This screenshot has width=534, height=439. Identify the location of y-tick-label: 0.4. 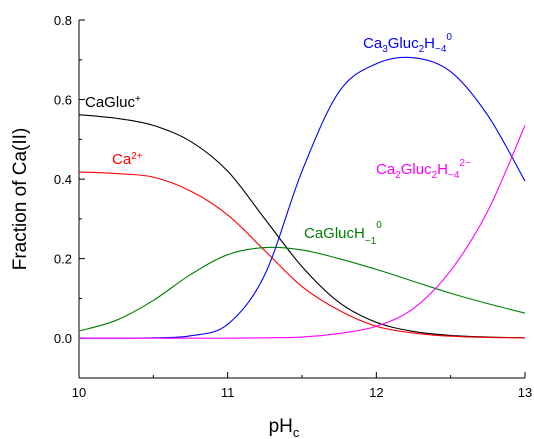
(63, 179).